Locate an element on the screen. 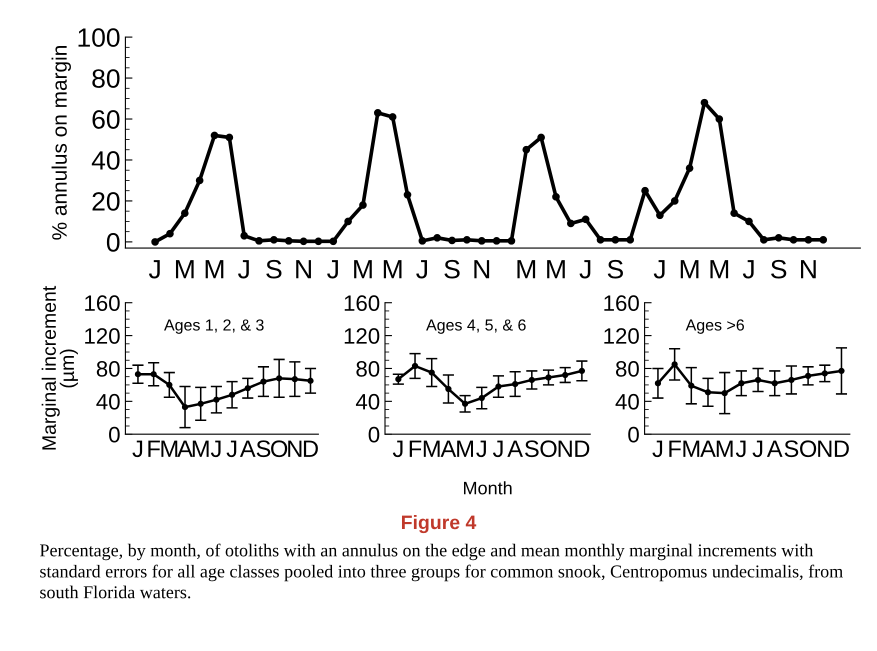 The image size is (877, 651). y-axis-title: % annulus on margin is located at coordinates (61, 143).